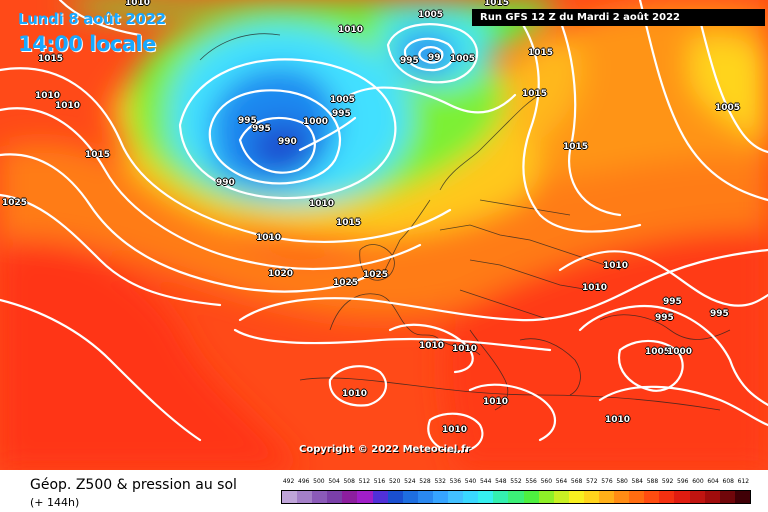 The height and width of the screenshot is (512, 768). I want to click on scale-label: 564, so click(561, 481).